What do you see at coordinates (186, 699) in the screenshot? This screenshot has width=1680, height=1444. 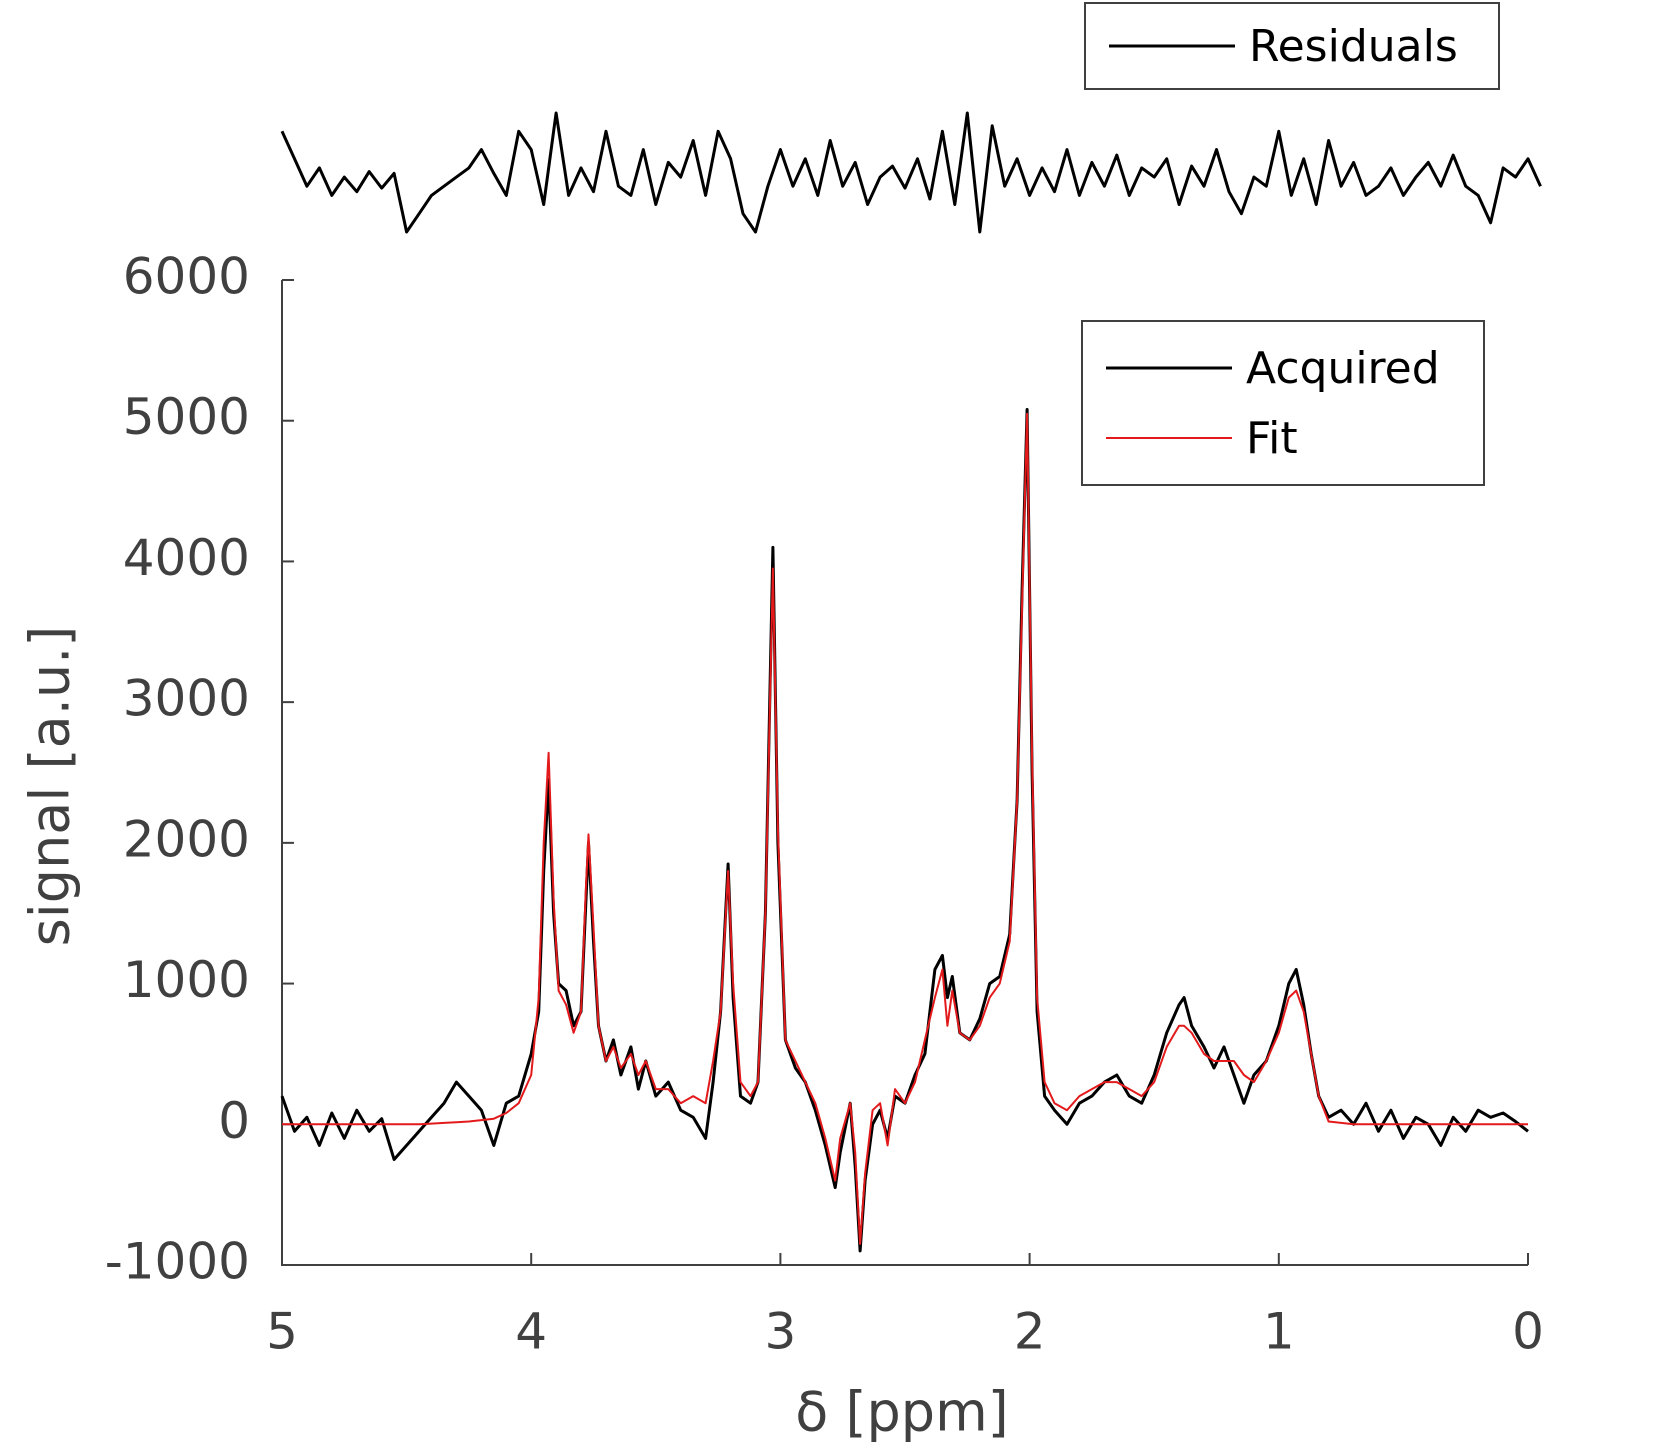 I see `y-tick-label: 3000` at bounding box center [186, 699].